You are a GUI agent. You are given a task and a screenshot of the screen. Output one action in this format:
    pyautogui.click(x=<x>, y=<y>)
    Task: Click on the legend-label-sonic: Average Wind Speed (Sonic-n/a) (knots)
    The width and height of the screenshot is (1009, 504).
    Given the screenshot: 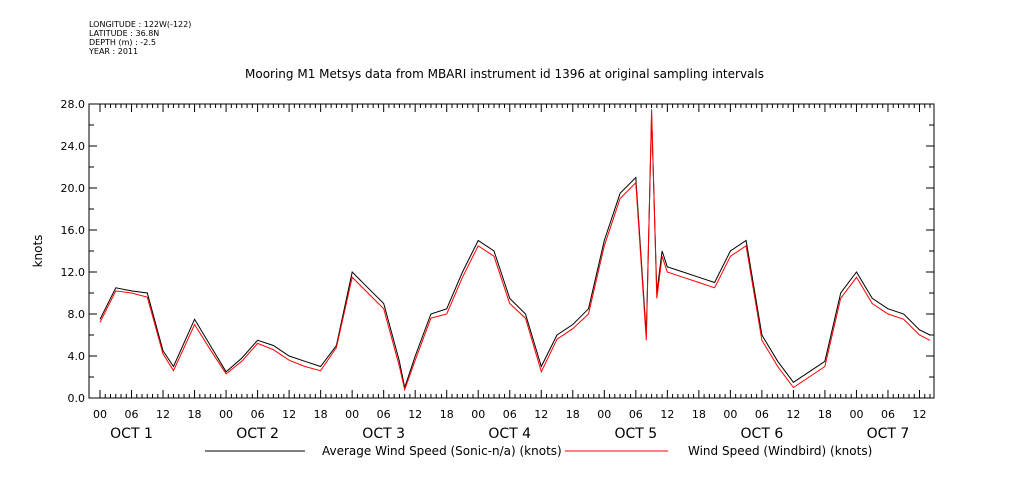 What is the action you would take?
    pyautogui.click(x=442, y=451)
    